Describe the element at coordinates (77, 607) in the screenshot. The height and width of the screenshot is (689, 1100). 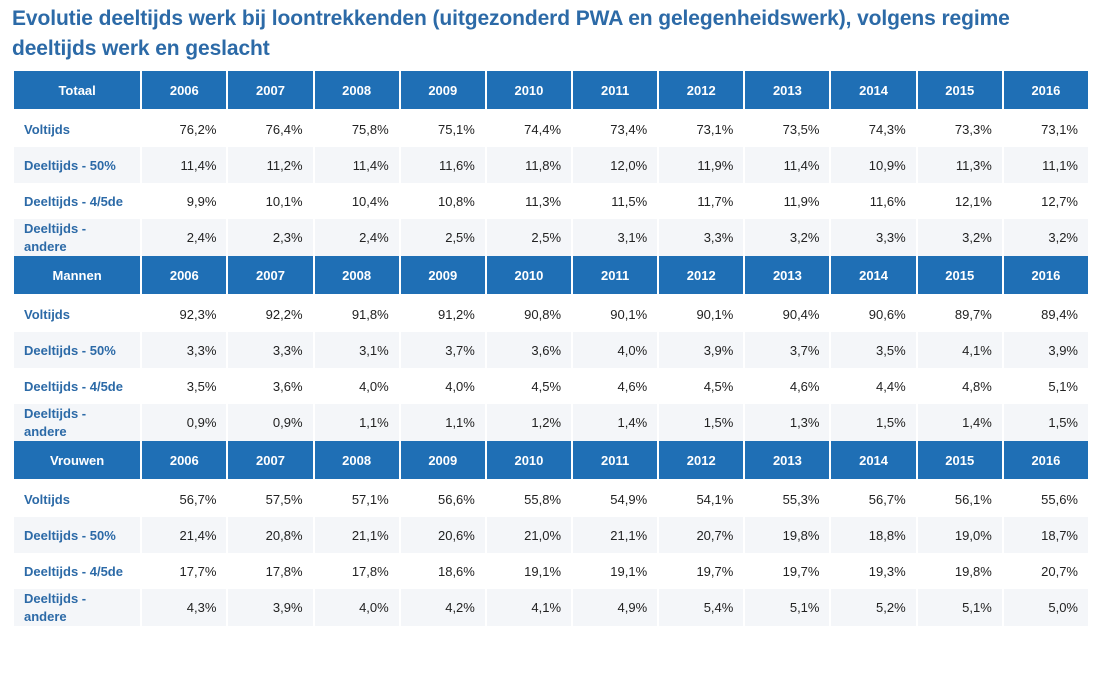
I see `row-label: Deeltijds - andere` at that location.